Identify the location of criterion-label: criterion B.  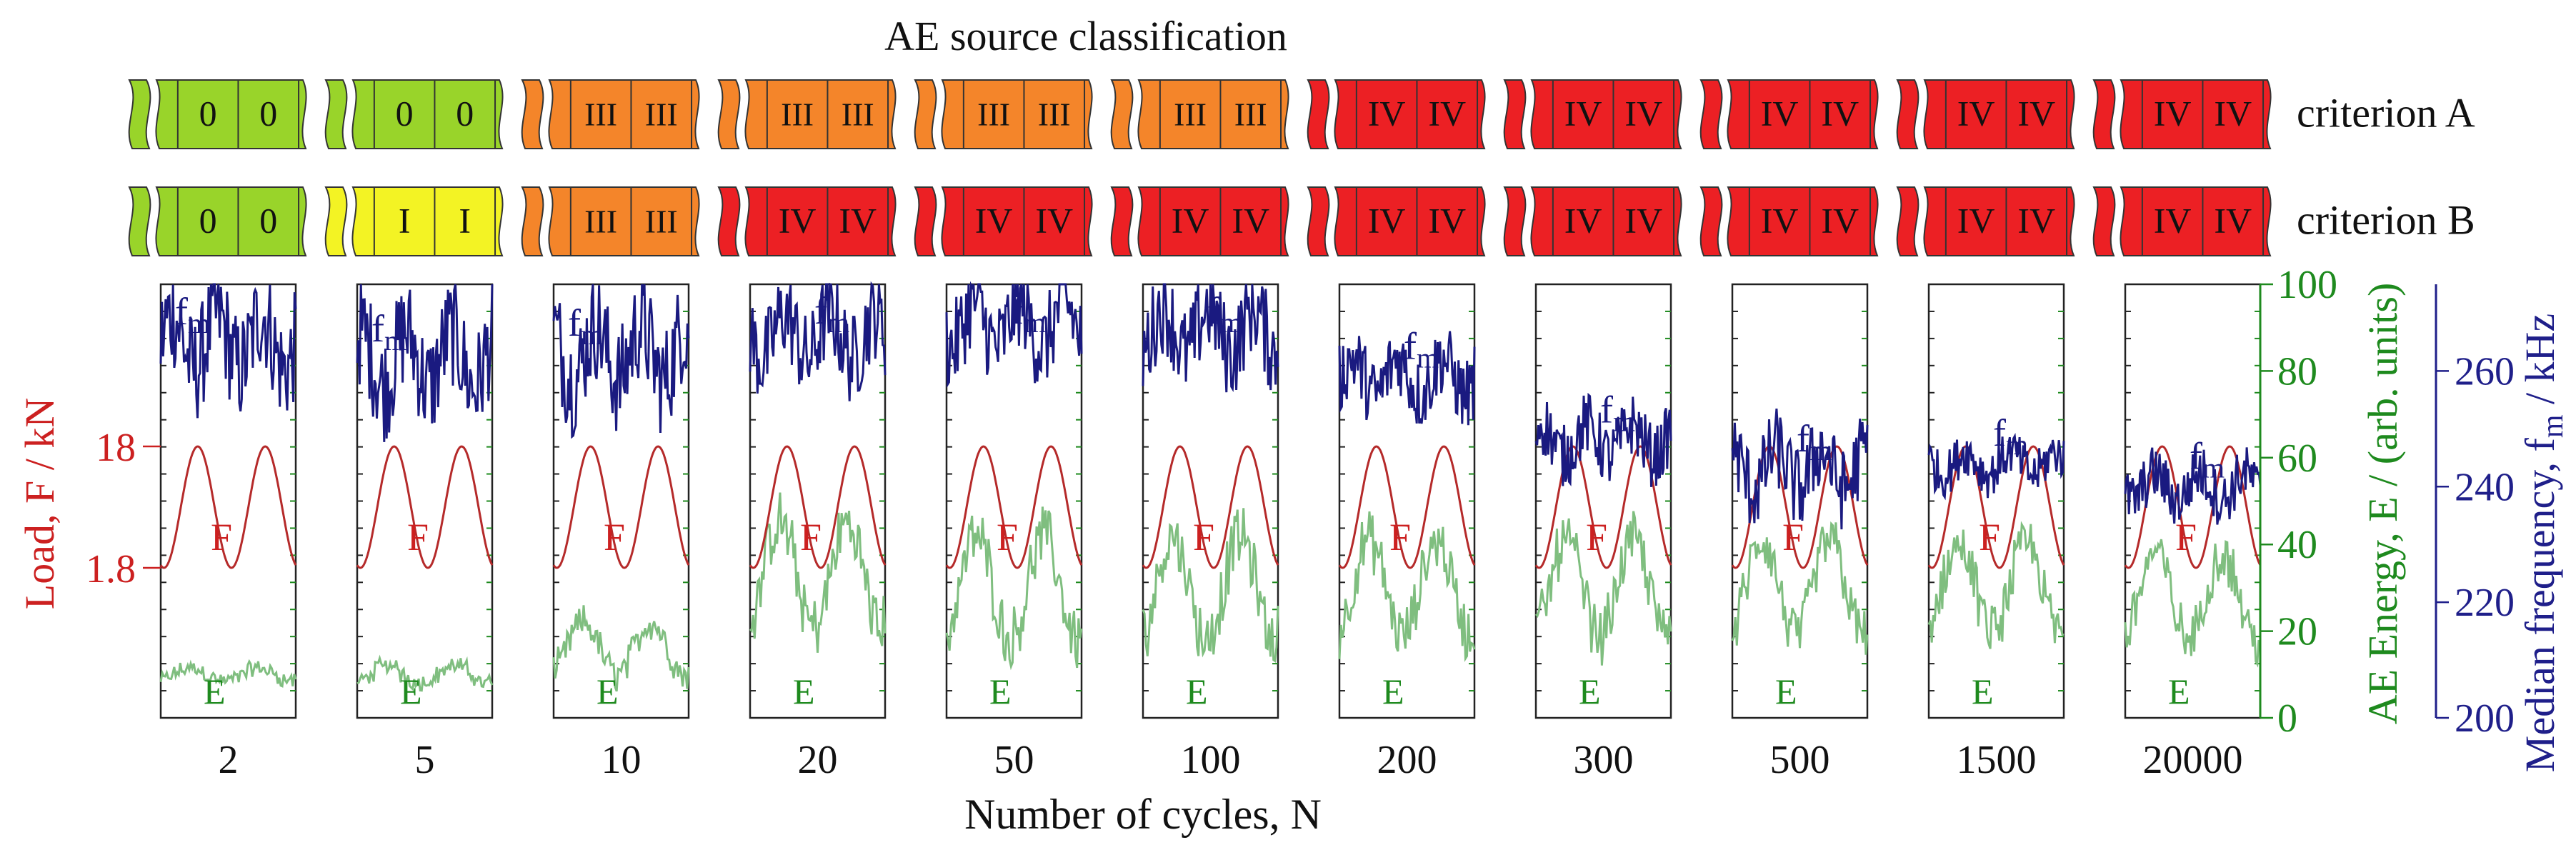
(2386, 219).